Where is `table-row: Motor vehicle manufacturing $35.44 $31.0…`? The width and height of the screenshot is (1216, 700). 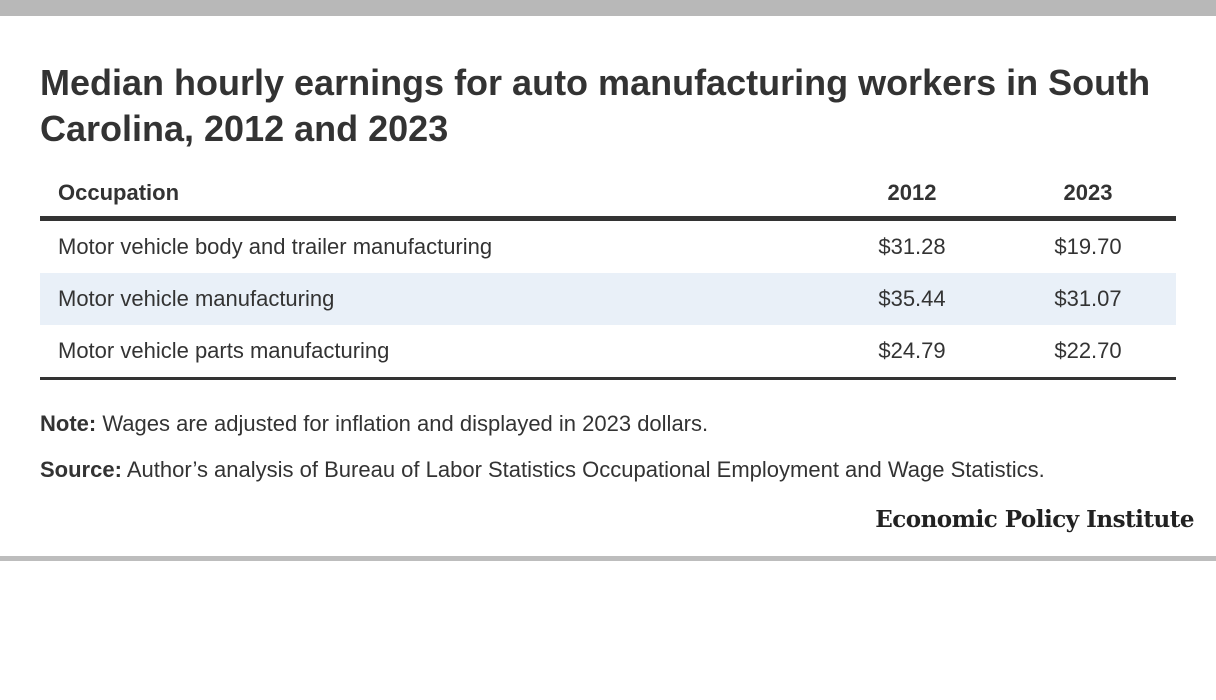 table-row: Motor vehicle manufacturing $35.44 $31.0… is located at coordinates (608, 299).